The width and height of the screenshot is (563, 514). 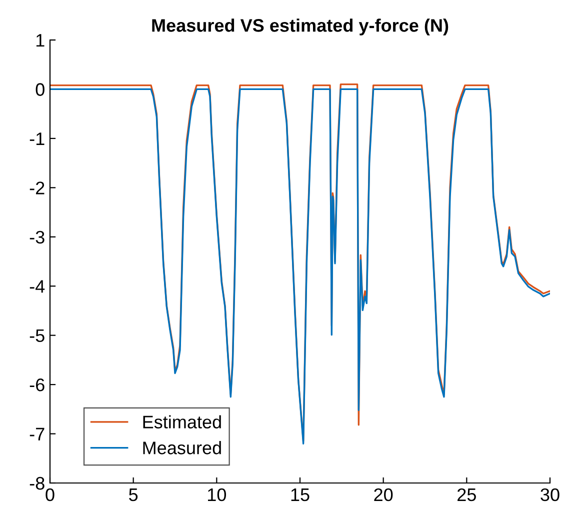 What do you see at coordinates (467, 495) in the screenshot?
I see `x-tick-label: 25` at bounding box center [467, 495].